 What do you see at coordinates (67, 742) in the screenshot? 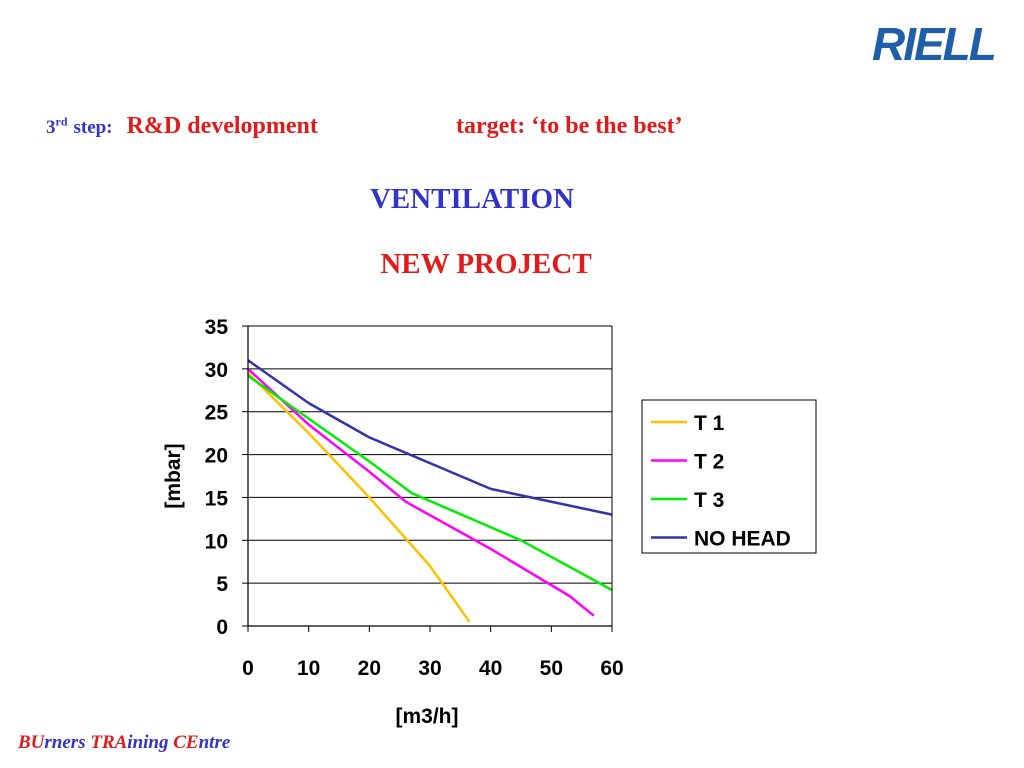
I see `footer-part-2: rners` at bounding box center [67, 742].